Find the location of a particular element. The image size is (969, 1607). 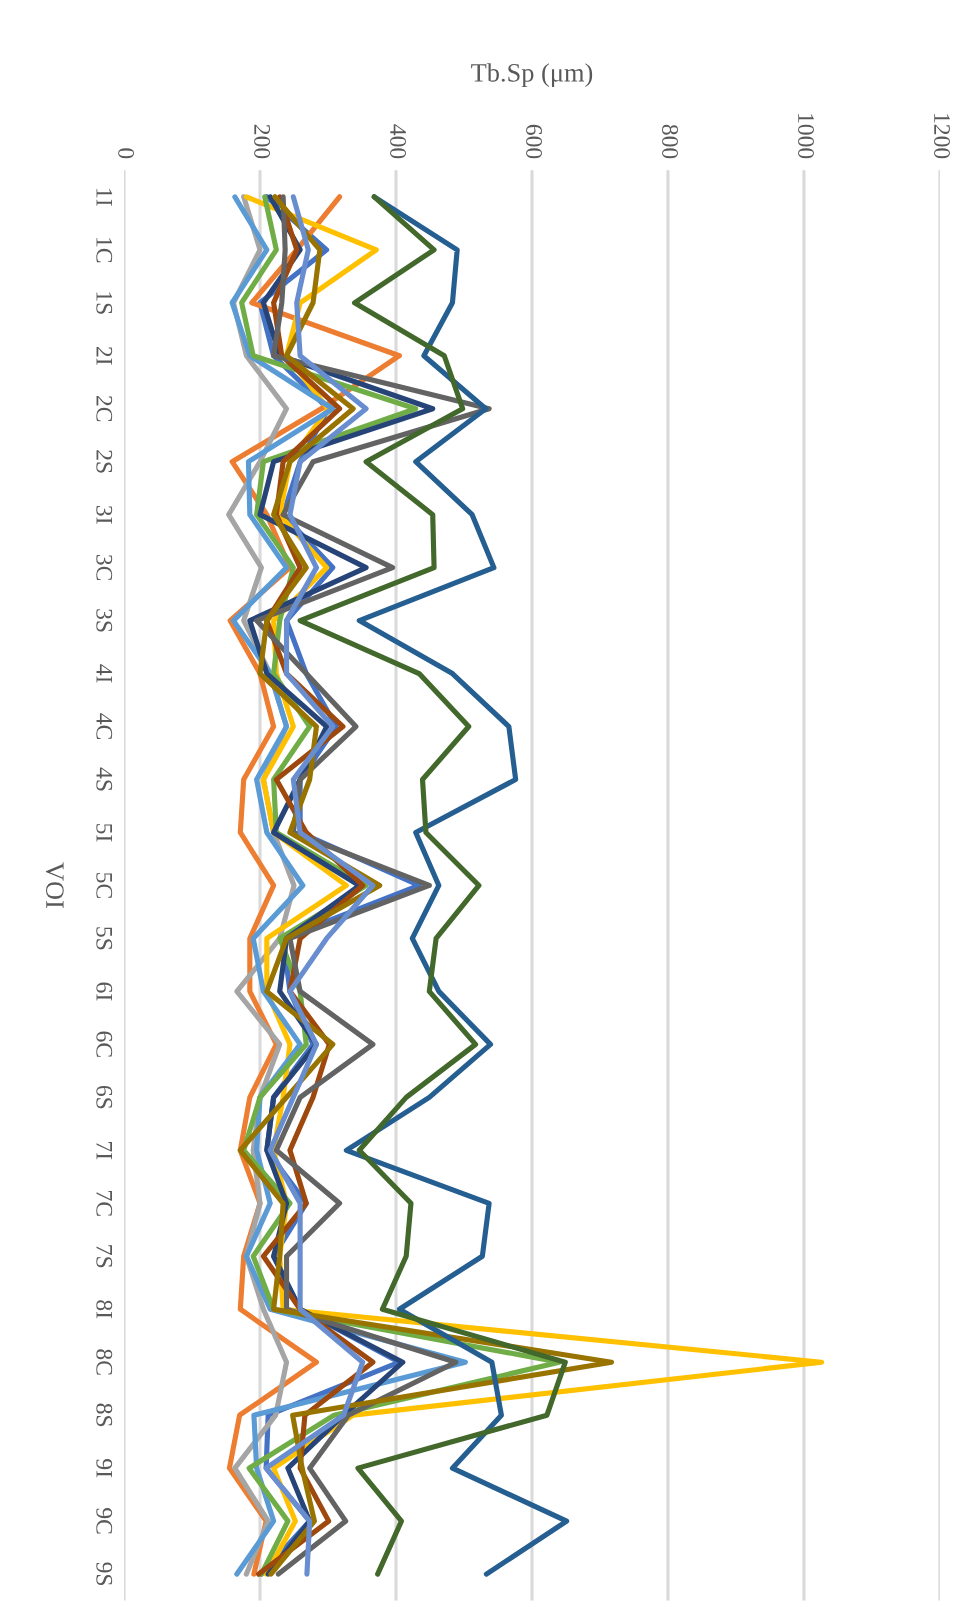

x-axis-title: Tb.Sp (μm) is located at coordinates (532, 75).